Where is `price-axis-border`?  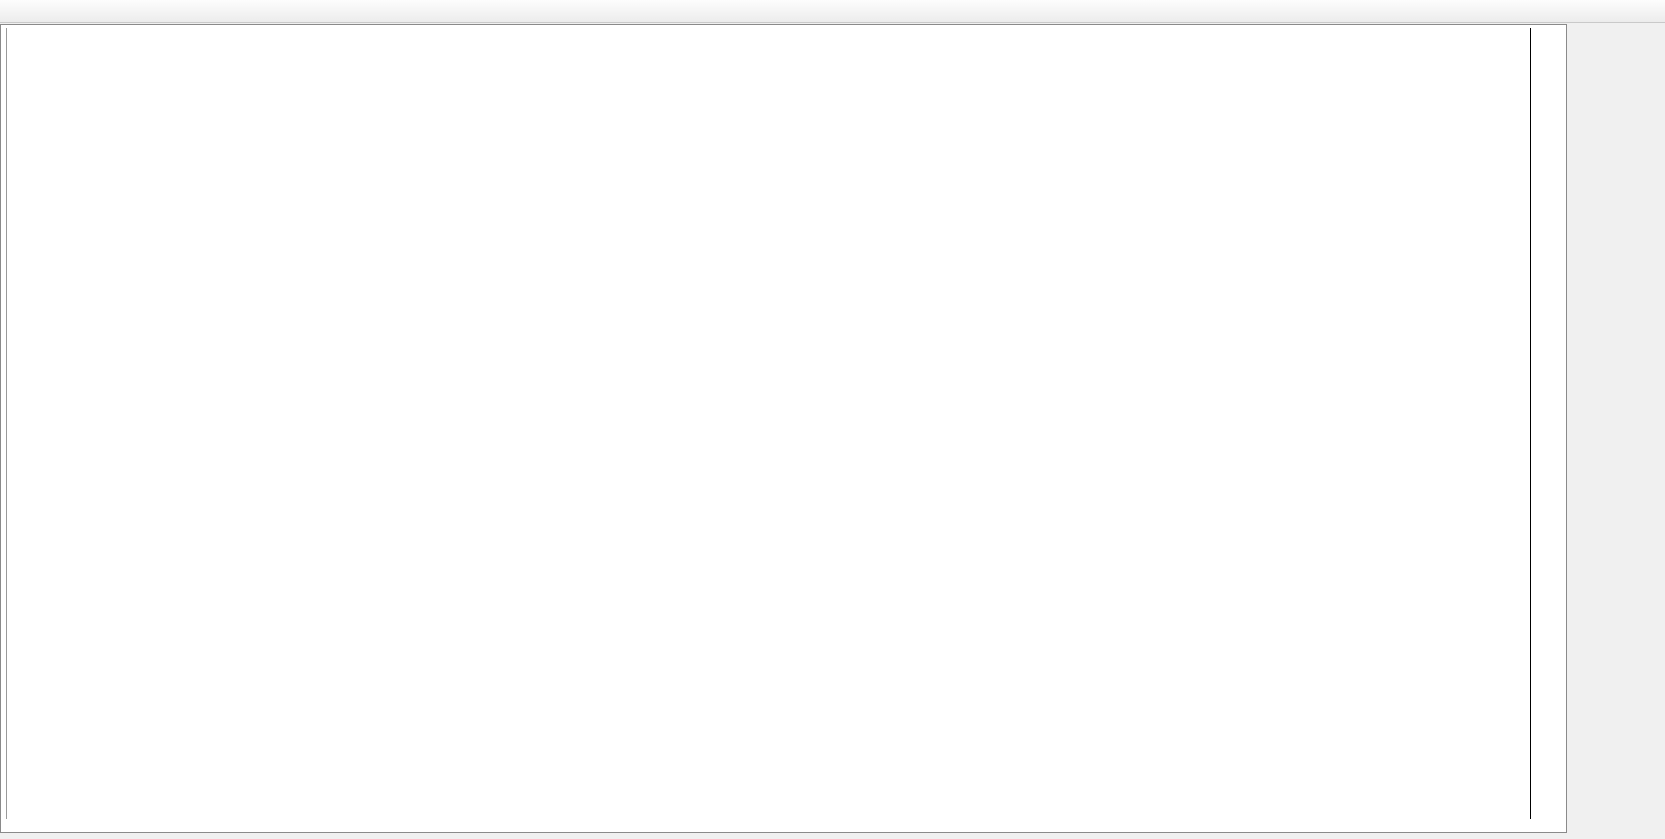 price-axis-border is located at coordinates (1530, 423).